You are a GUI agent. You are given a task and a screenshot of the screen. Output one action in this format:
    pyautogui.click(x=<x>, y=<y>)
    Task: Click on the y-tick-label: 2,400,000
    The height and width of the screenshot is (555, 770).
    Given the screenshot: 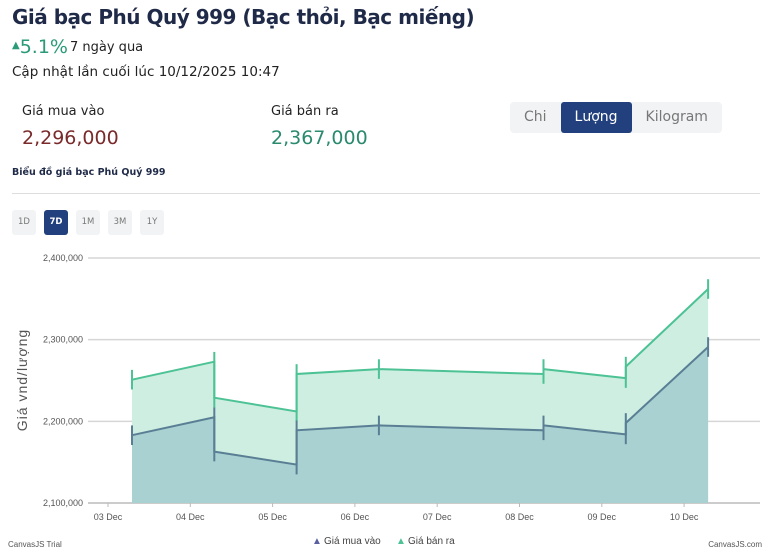 What is the action you would take?
    pyautogui.click(x=63, y=258)
    